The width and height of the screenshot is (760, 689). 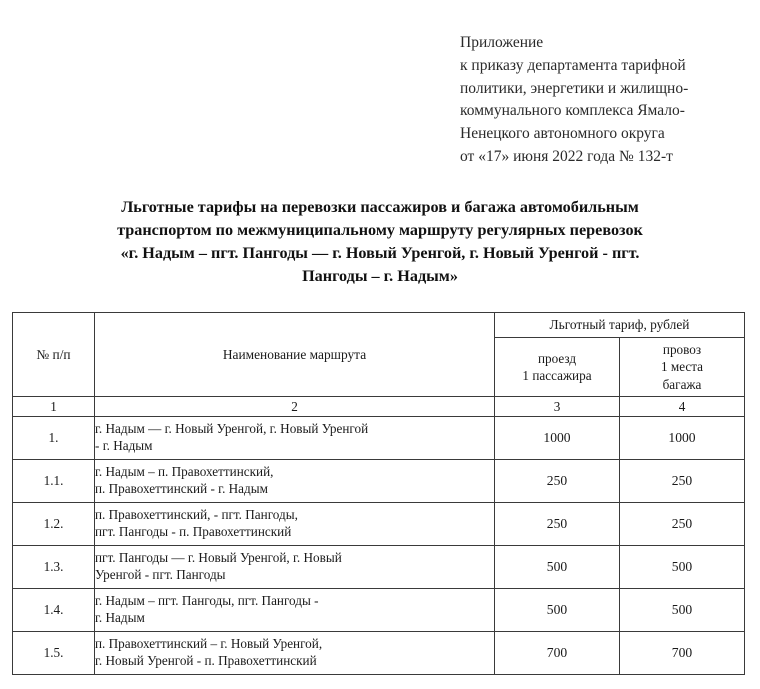 I want to click on row-index: 1.3., so click(x=53, y=567).